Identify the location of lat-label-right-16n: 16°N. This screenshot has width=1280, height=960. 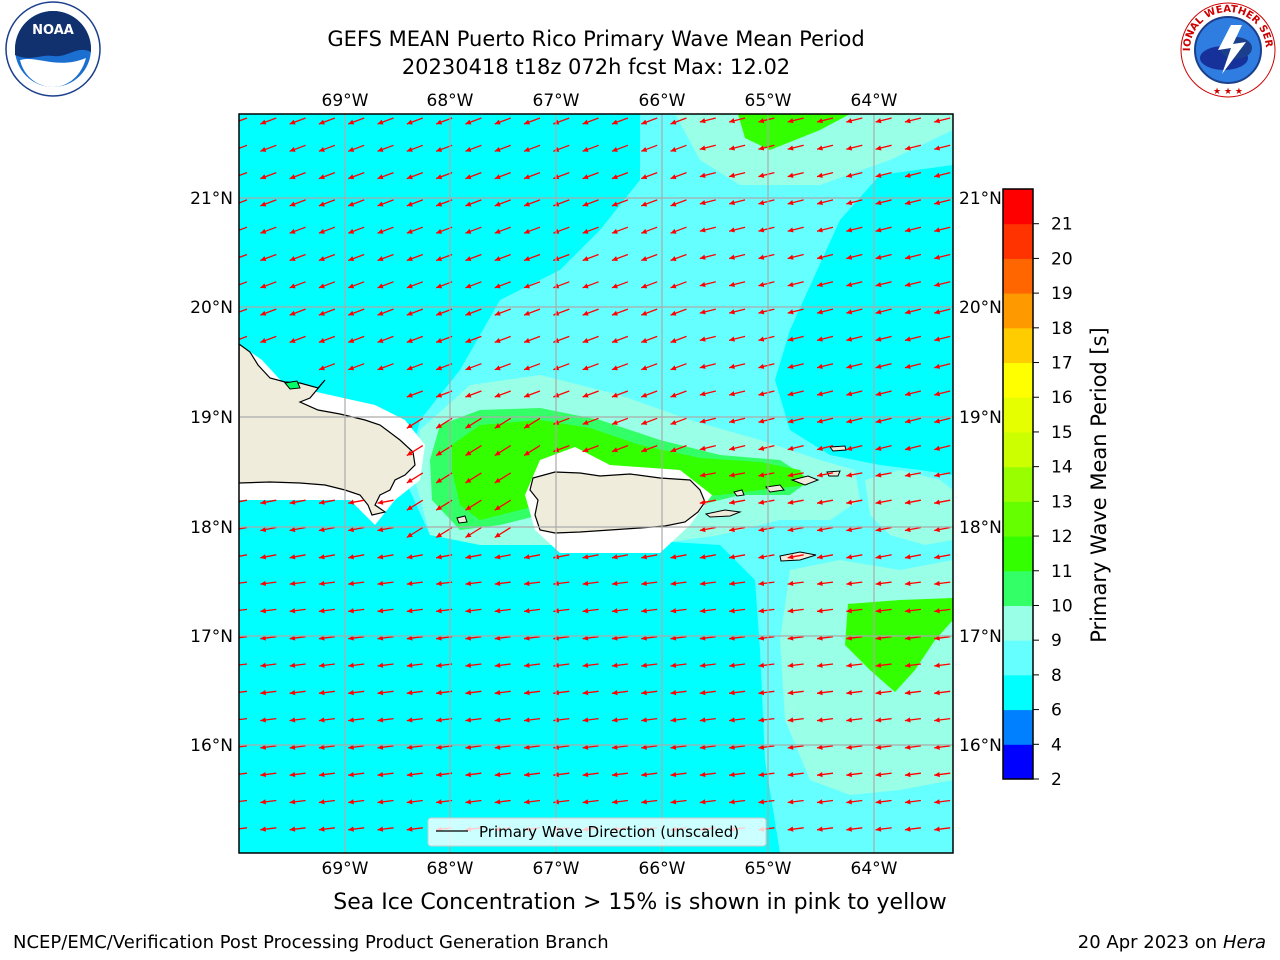
(980, 746).